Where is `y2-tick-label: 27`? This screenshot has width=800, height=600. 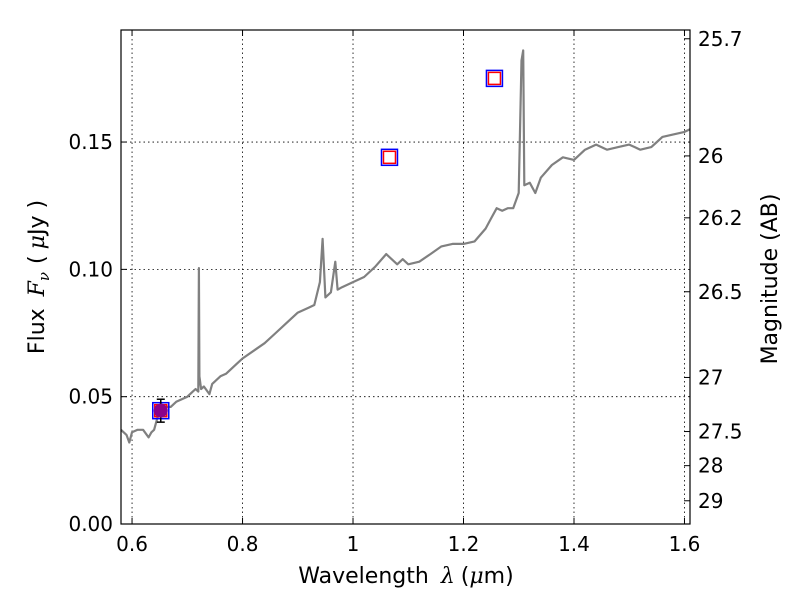 y2-tick-label: 27 is located at coordinates (710, 377).